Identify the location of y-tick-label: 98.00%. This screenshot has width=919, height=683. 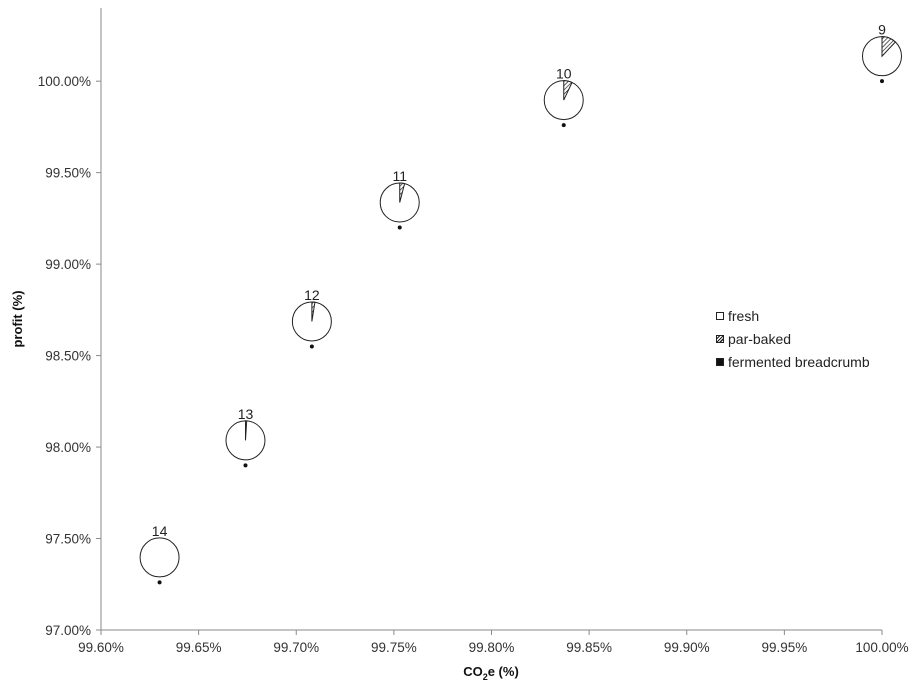
(68, 447).